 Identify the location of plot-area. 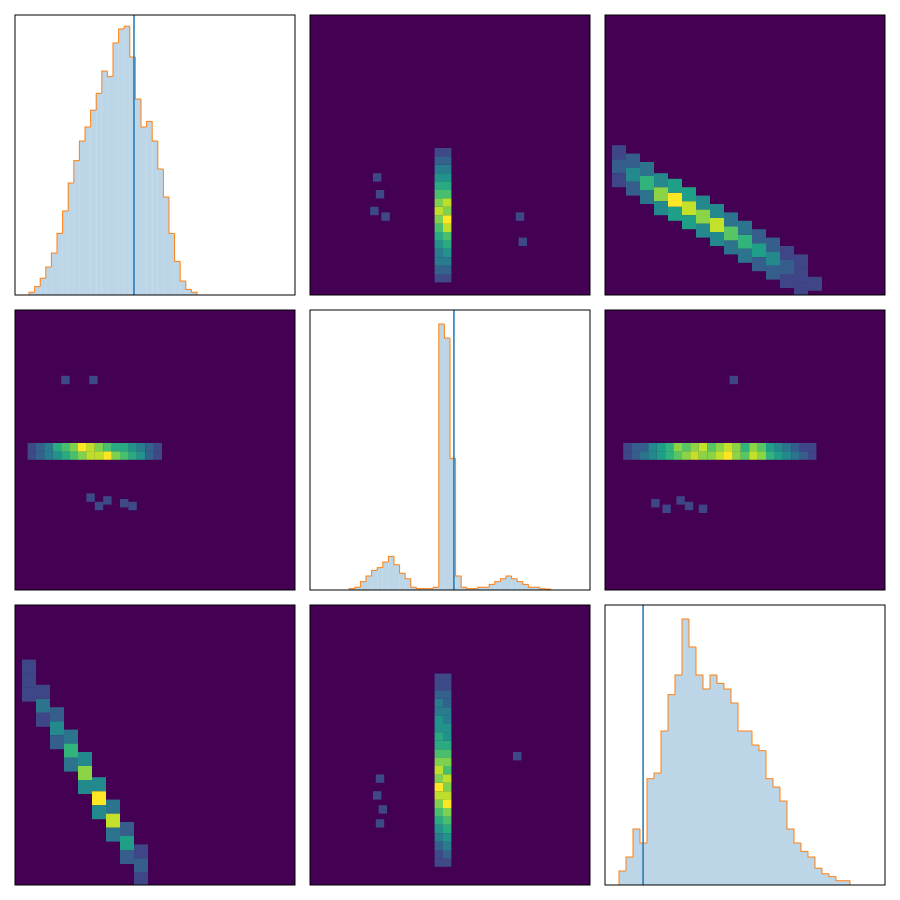
(745, 155).